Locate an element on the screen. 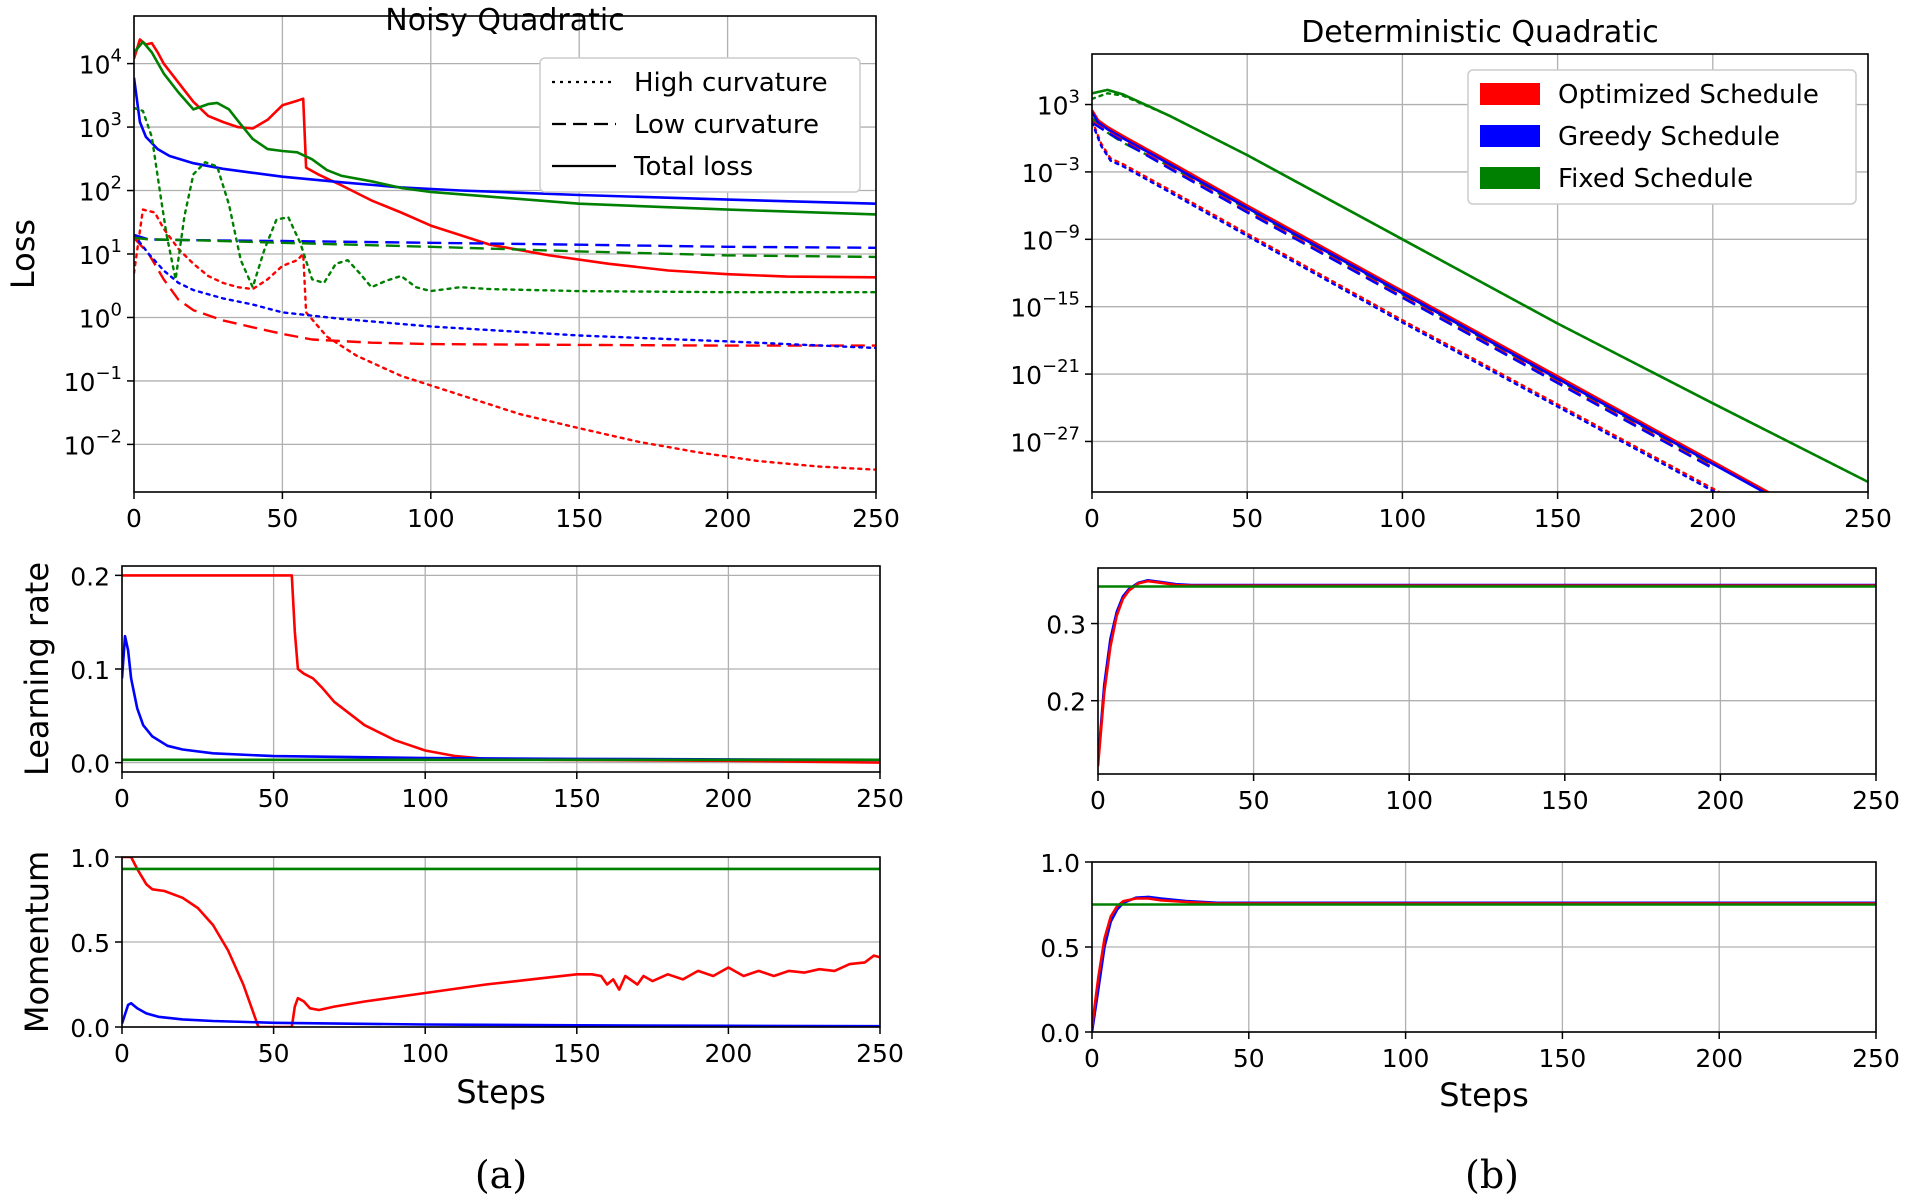  panel-a-lr: 0 50 100 150 200 250 0.0 0.1 0.2 Learning rate is located at coordinates (461, 687).